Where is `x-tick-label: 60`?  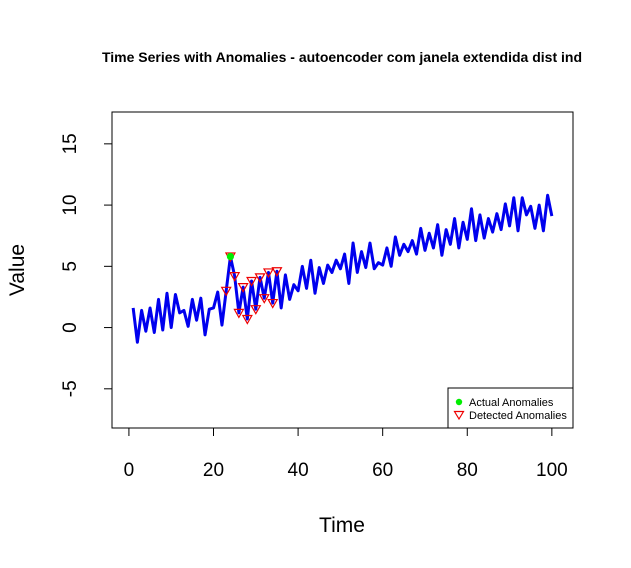
x-tick-label: 60 is located at coordinates (382, 470).